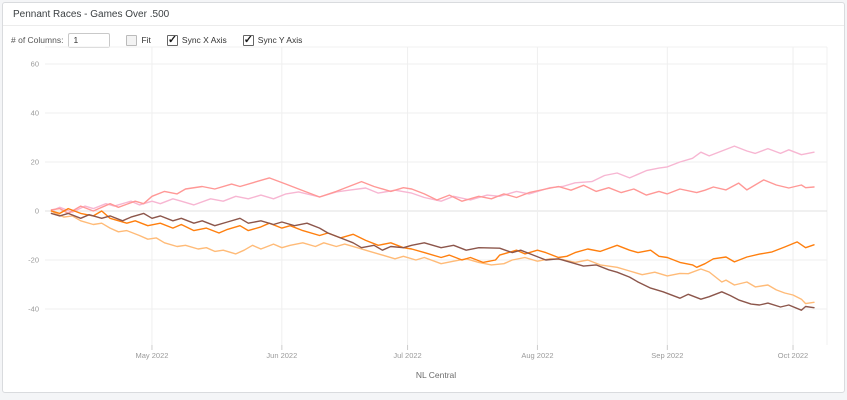 Image resolution: width=847 pixels, height=400 pixels. Describe the element at coordinates (132, 40) in the screenshot. I see `fit-checkbox` at that location.